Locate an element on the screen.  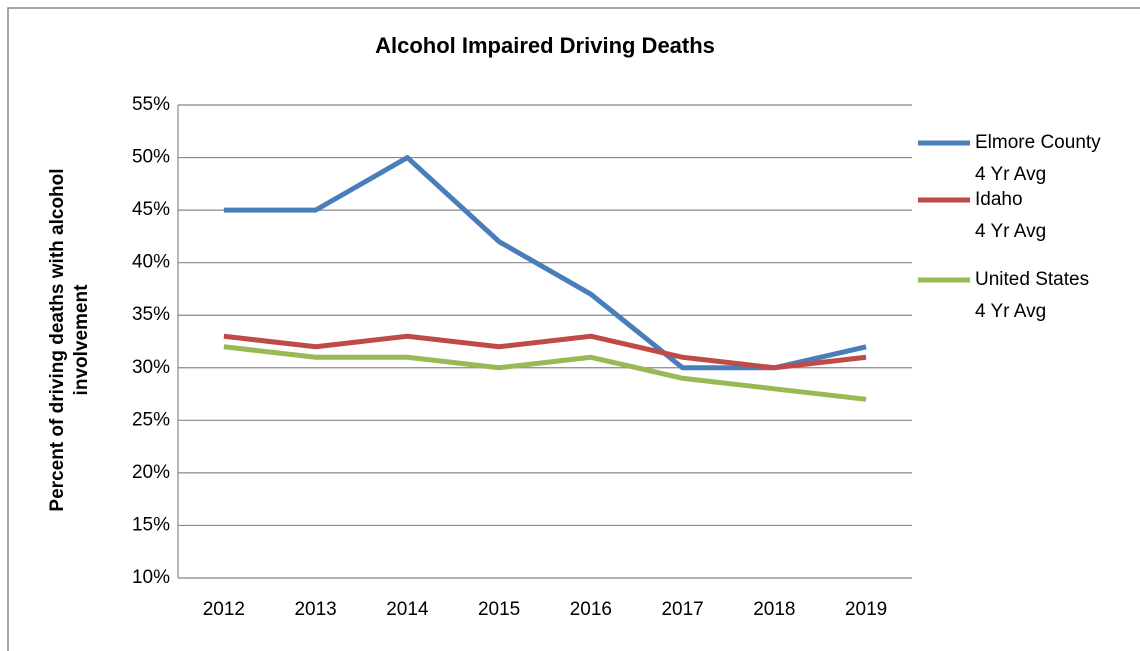
y-tick-label: 40% is located at coordinates (151, 262).